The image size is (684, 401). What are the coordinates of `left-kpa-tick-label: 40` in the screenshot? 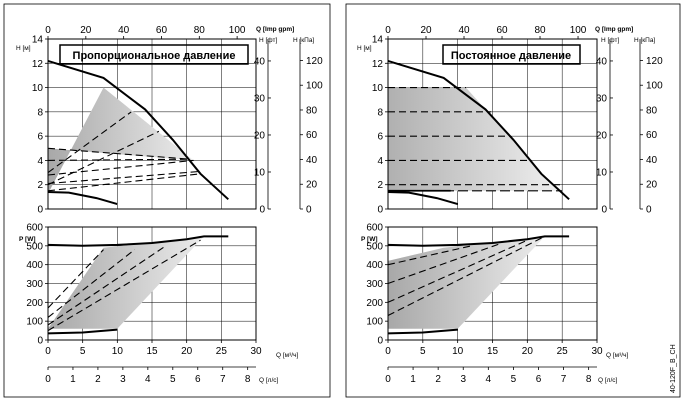 It's located at (312, 160).